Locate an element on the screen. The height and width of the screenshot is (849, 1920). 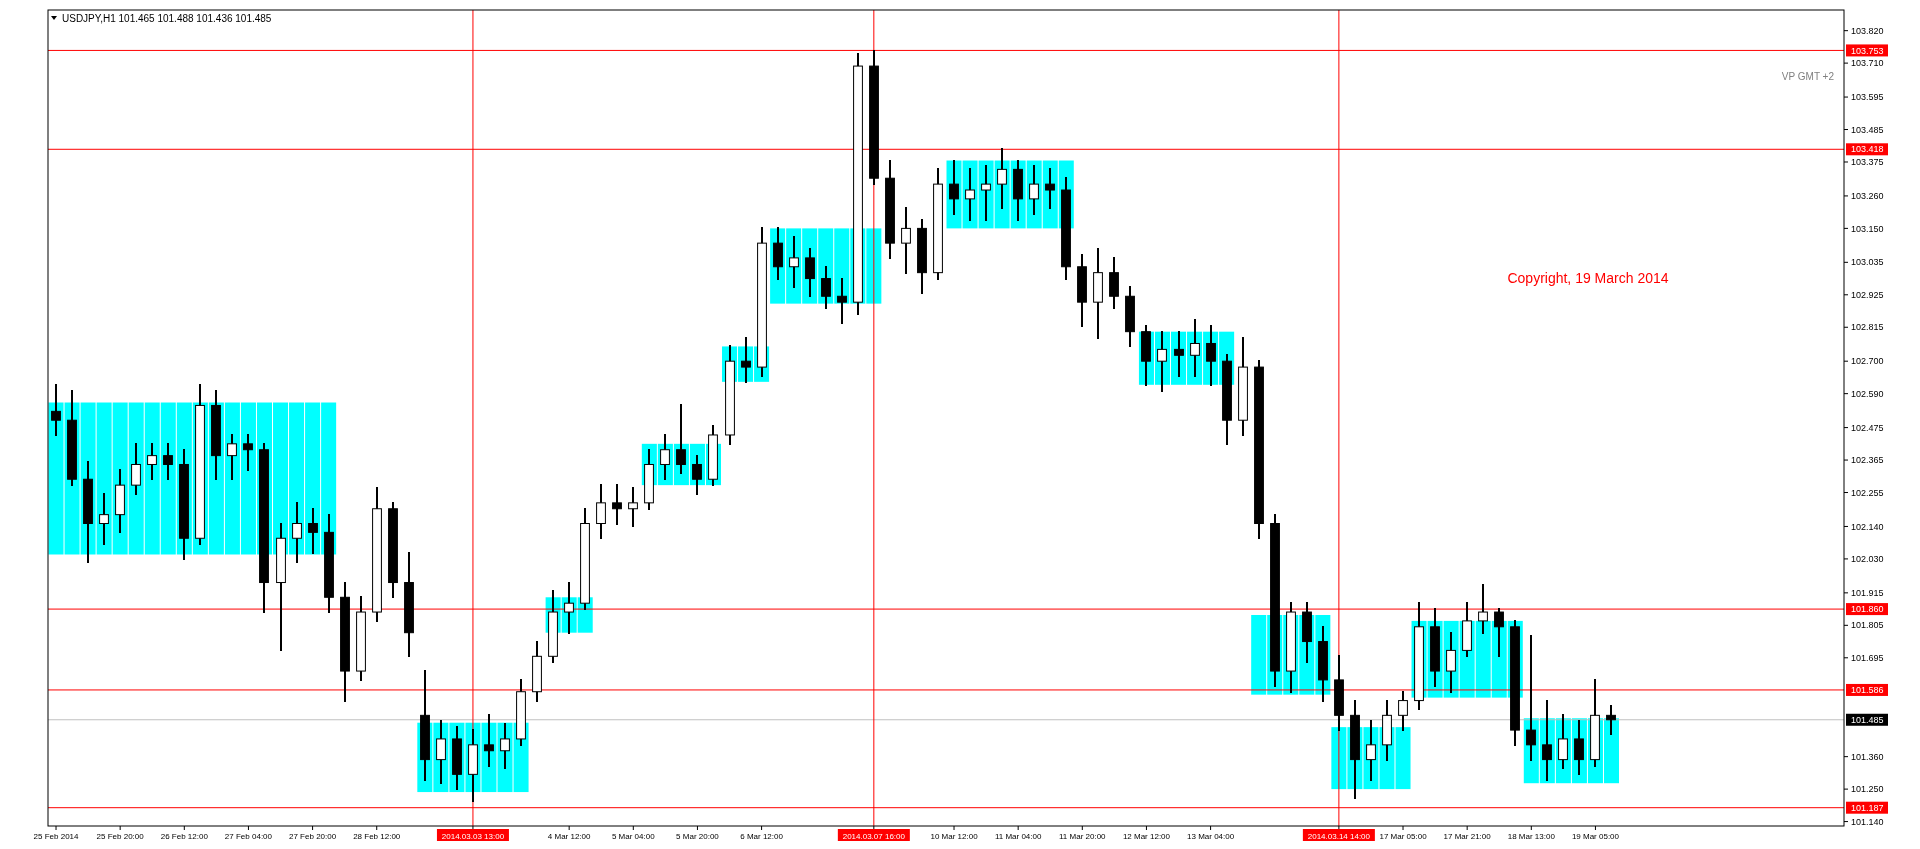
y-tick-label: 102.815 is located at coordinates (1867, 327).